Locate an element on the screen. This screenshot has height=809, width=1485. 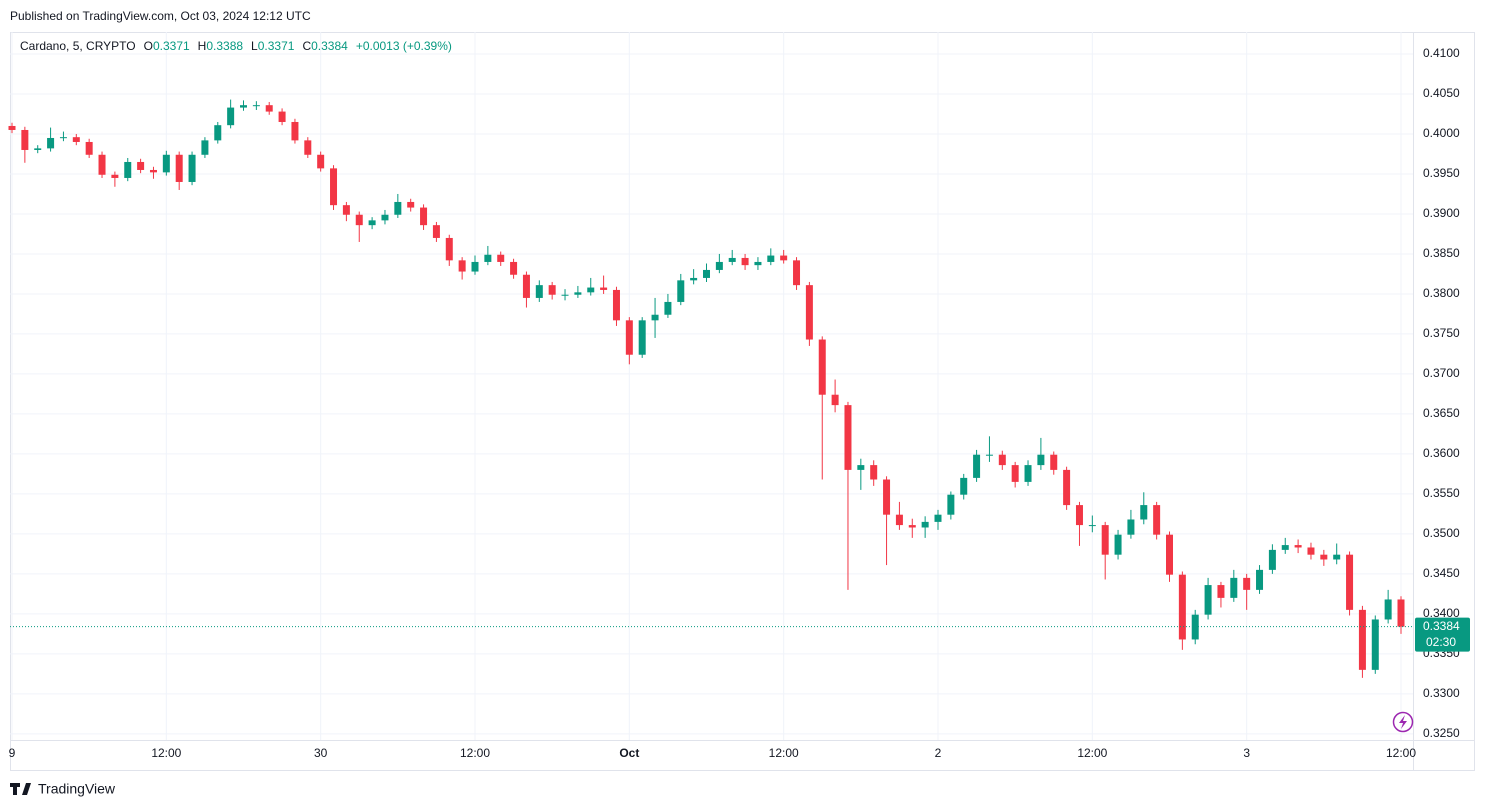
change: +0.0013 (+0.39%) is located at coordinates (404, 46).